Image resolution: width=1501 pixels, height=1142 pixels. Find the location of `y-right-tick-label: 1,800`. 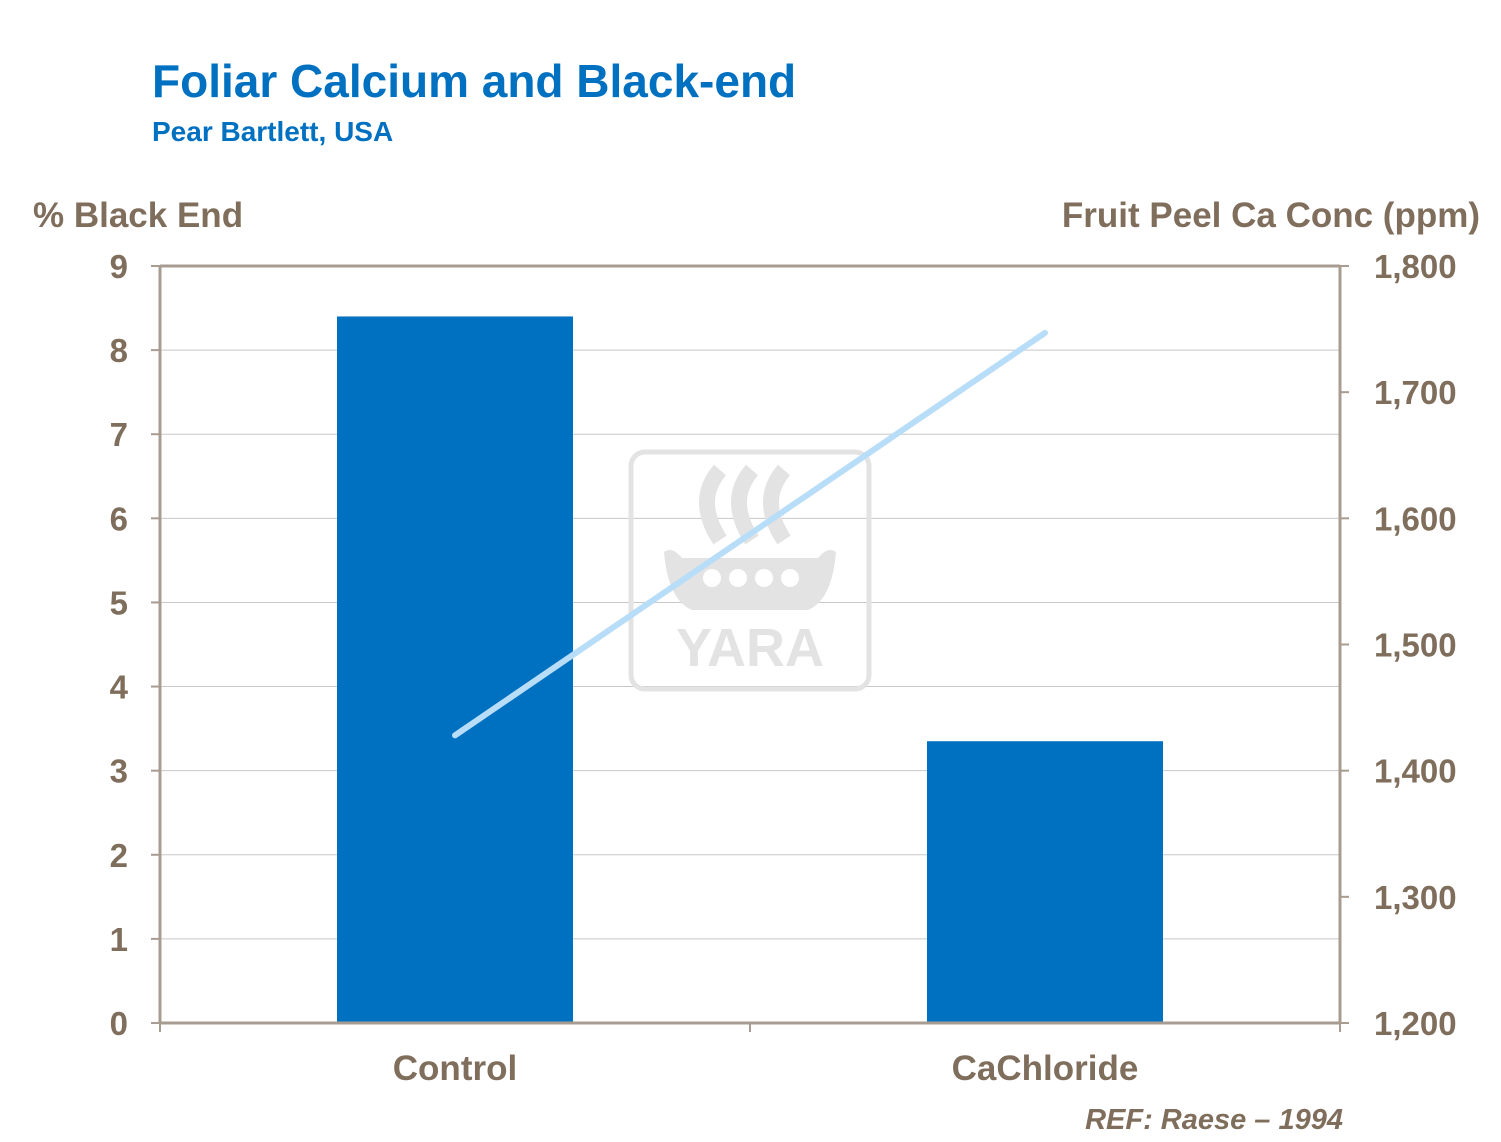

y-right-tick-label: 1,800 is located at coordinates (1415, 266).